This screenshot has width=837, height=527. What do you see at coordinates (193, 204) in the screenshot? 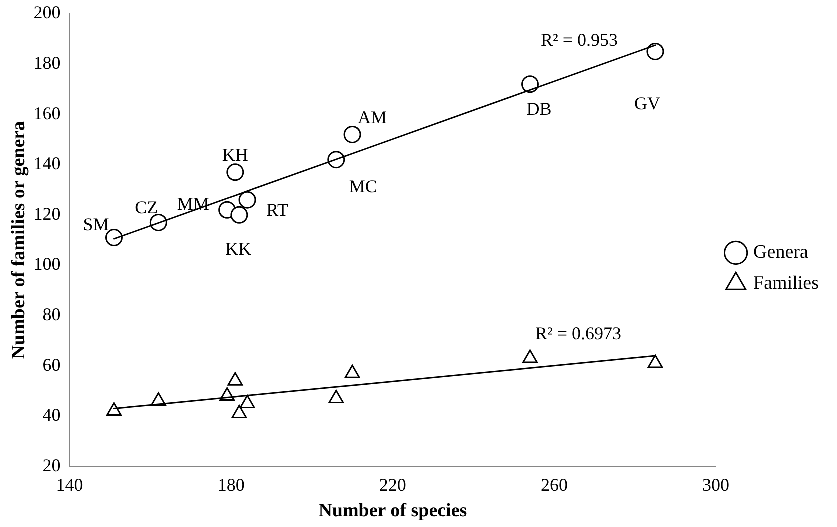
I see `annotation: MM` at bounding box center [193, 204].